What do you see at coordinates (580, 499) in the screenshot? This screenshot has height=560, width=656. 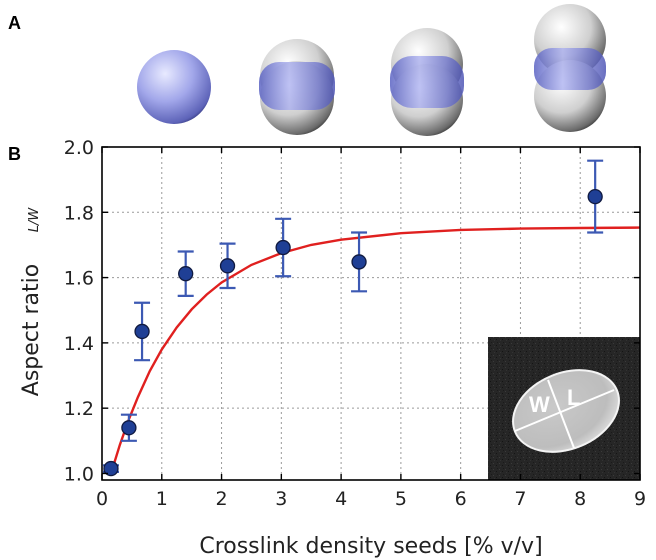 I see `x-tick-label: 8` at bounding box center [580, 499].